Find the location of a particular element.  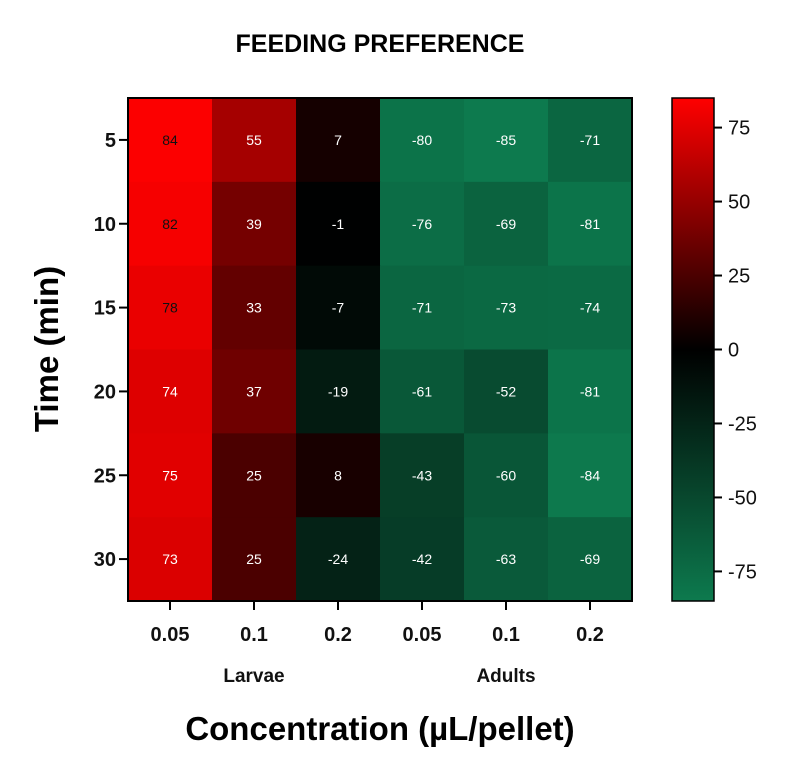

cell-value-label: 82 is located at coordinates (170, 224).